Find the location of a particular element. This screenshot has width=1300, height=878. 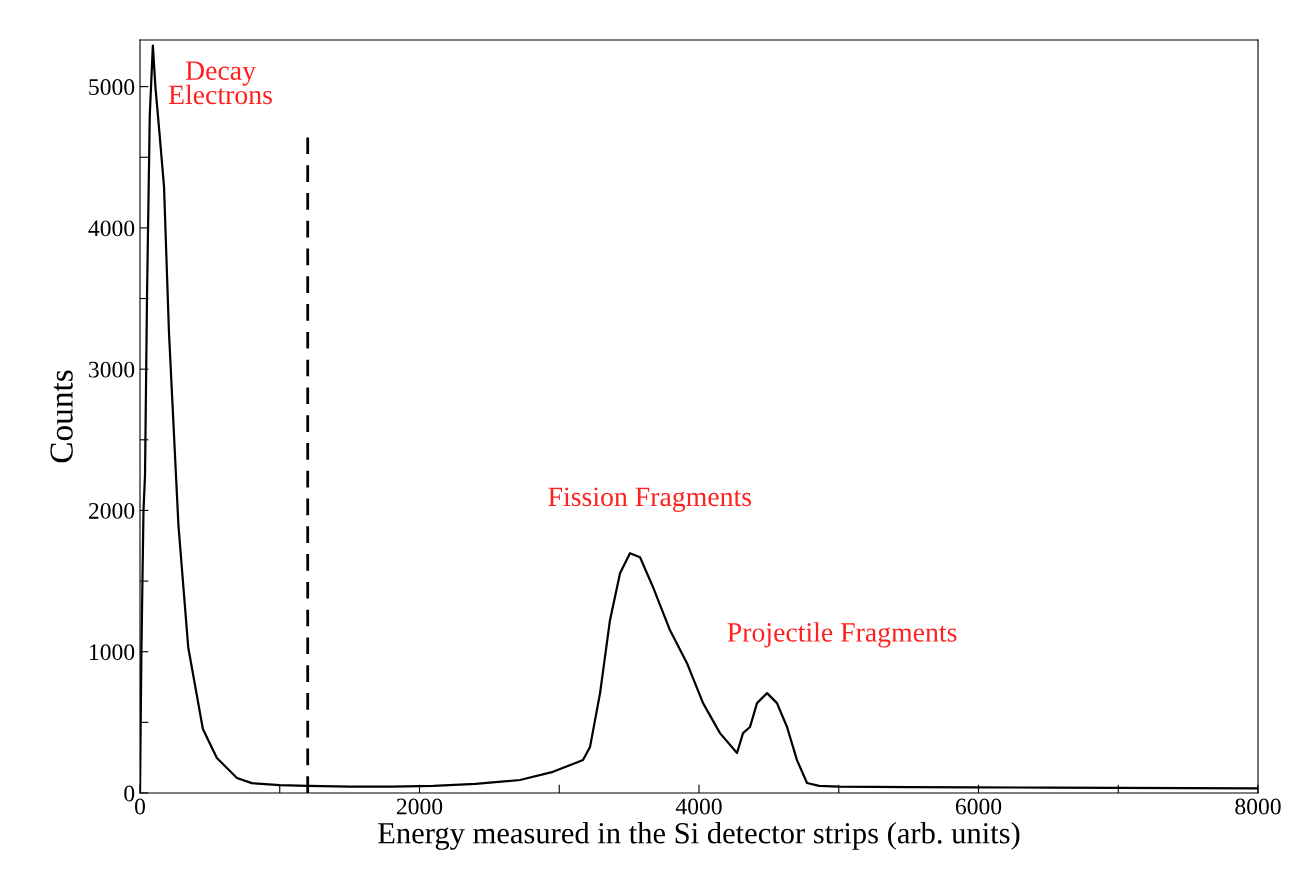

y-tick-label: 5000 is located at coordinates (112, 87).